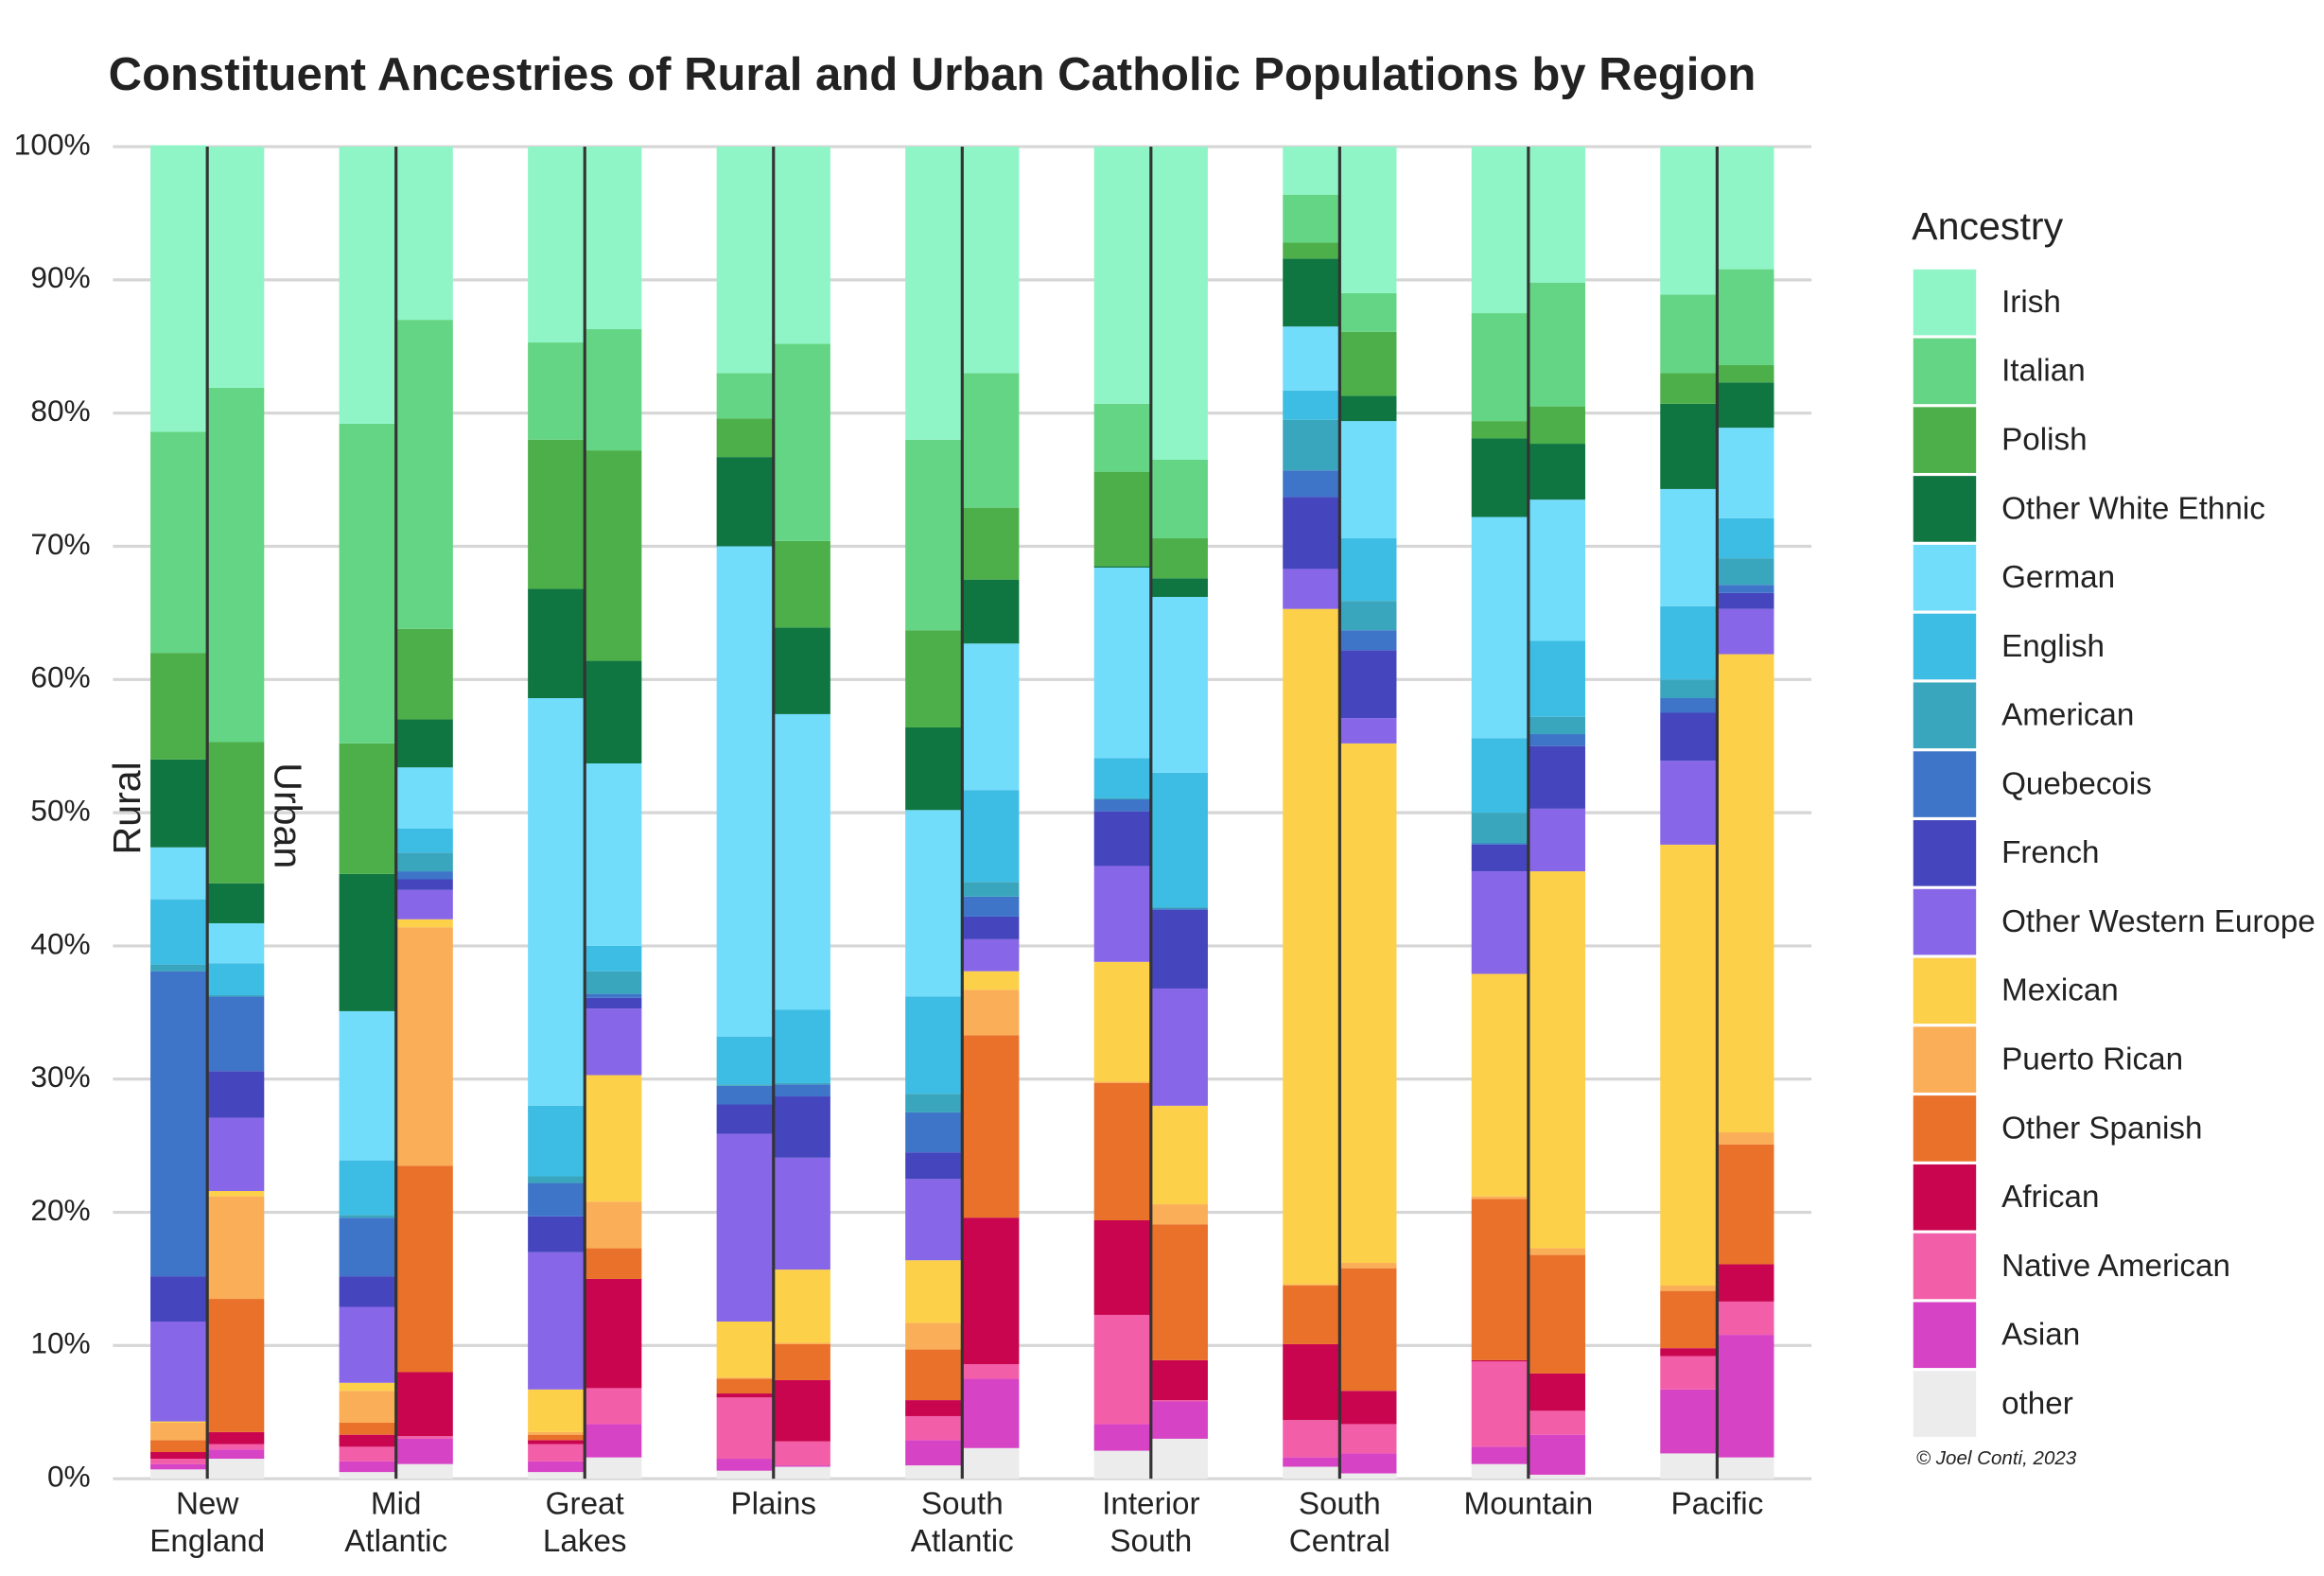 Image resolution: width=2324 pixels, height=1576 pixels. What do you see at coordinates (2043, 371) in the screenshot?
I see `legend-label: Italian` at bounding box center [2043, 371].